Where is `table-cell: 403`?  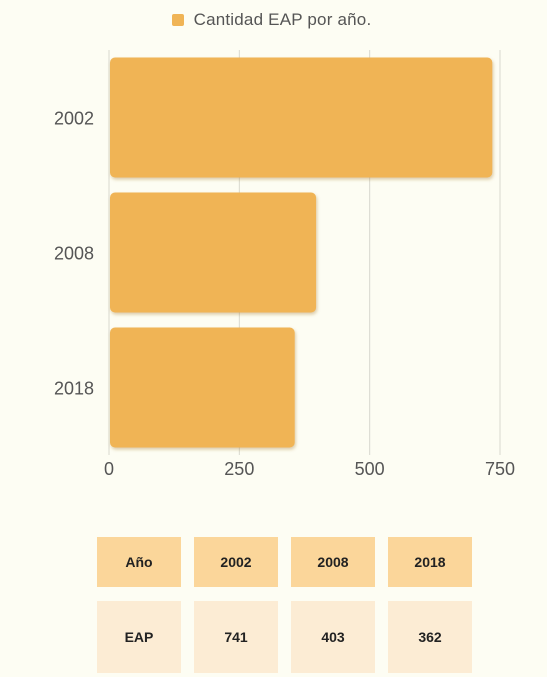
table-cell: 403 is located at coordinates (333, 637).